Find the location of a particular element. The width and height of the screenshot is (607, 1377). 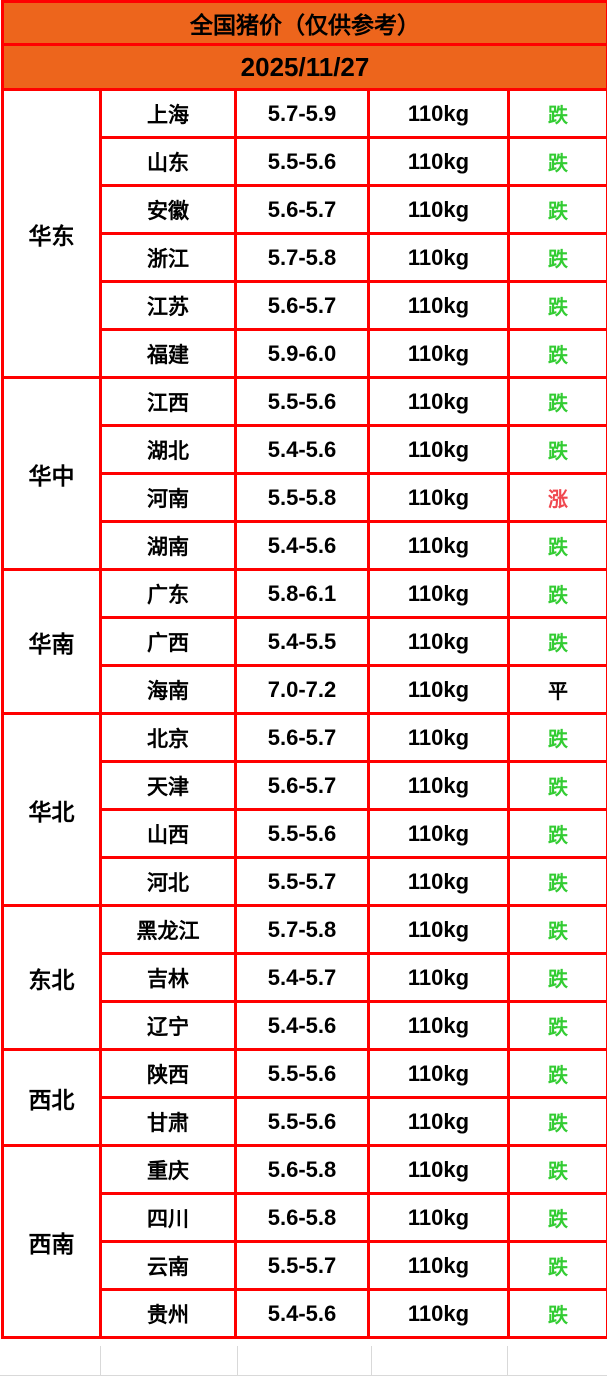

region-cell: 东北 is located at coordinates (51, 977).